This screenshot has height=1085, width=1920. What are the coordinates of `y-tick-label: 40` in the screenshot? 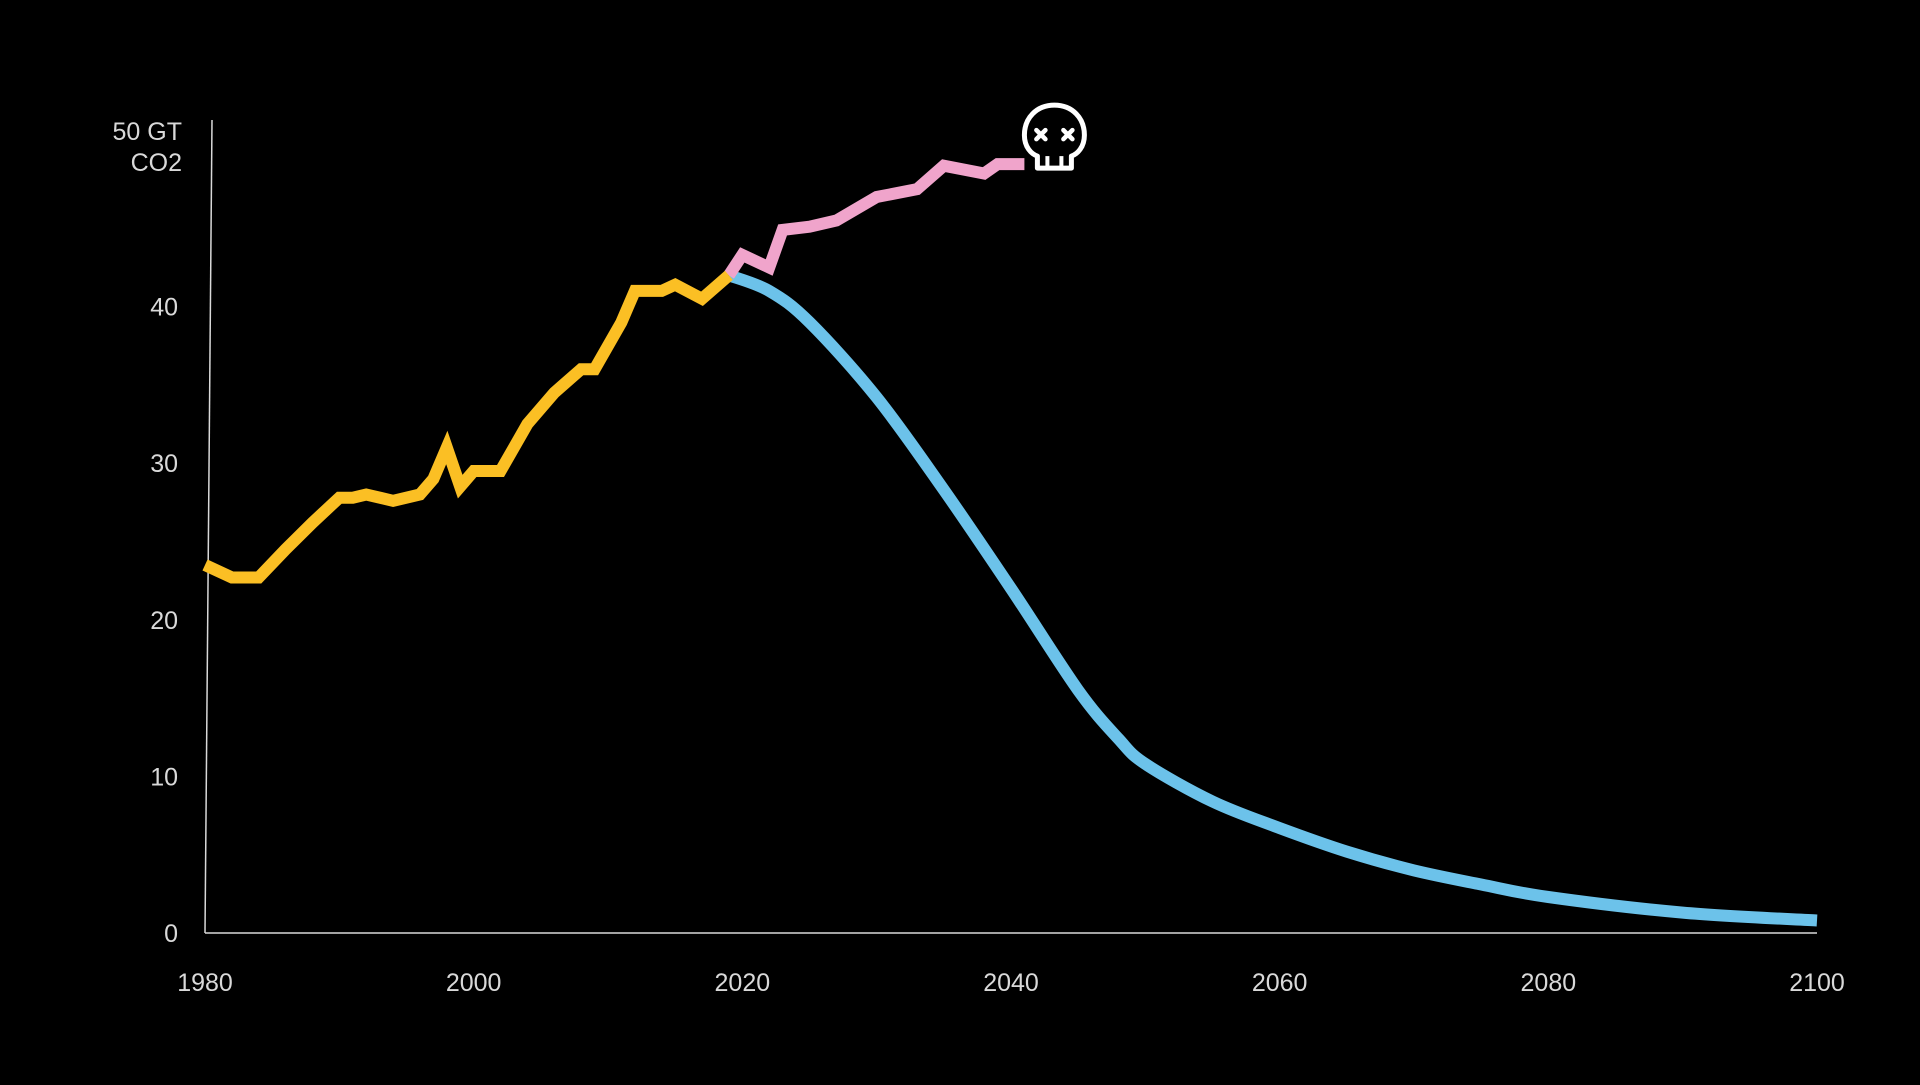 It's located at (164, 308).